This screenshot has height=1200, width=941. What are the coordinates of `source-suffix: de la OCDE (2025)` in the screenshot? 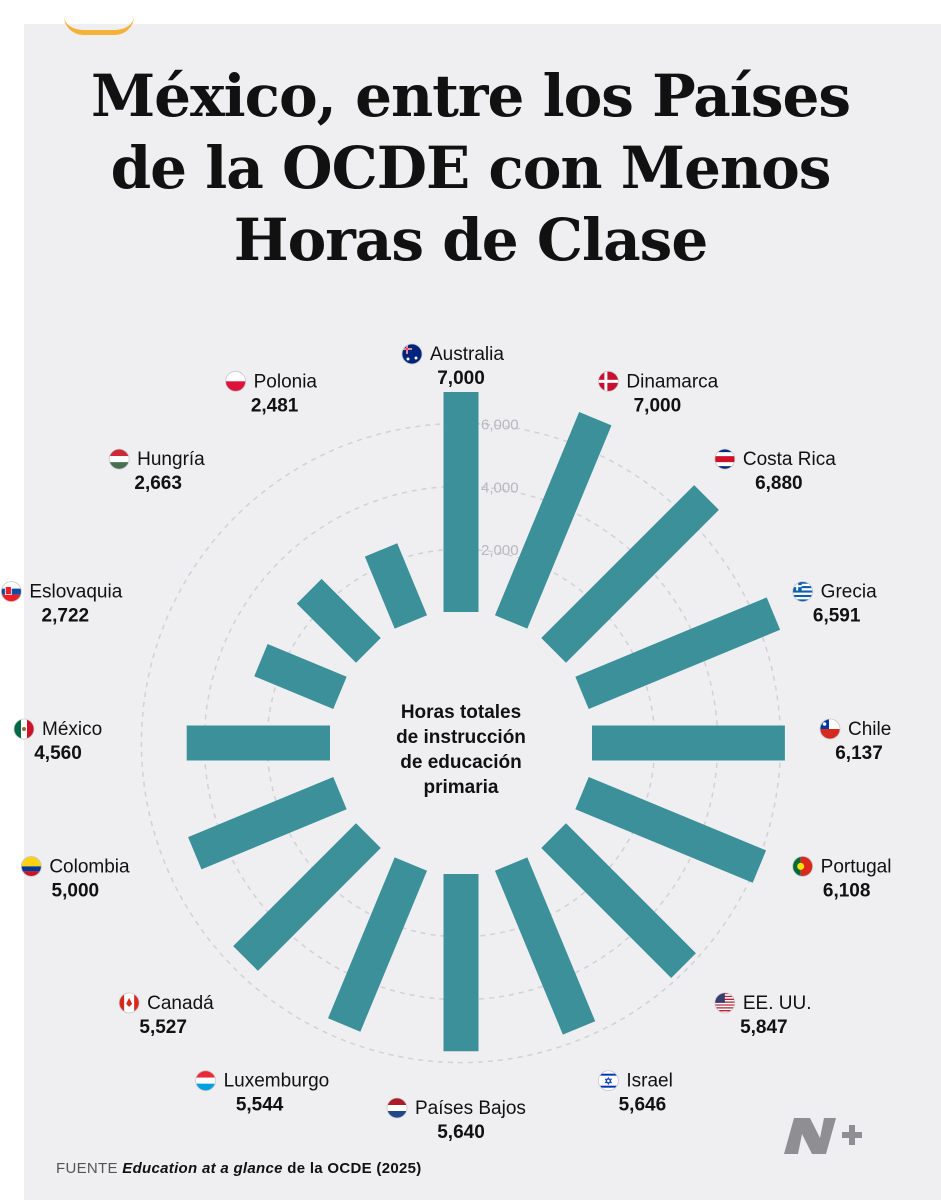 It's located at (354, 1168).